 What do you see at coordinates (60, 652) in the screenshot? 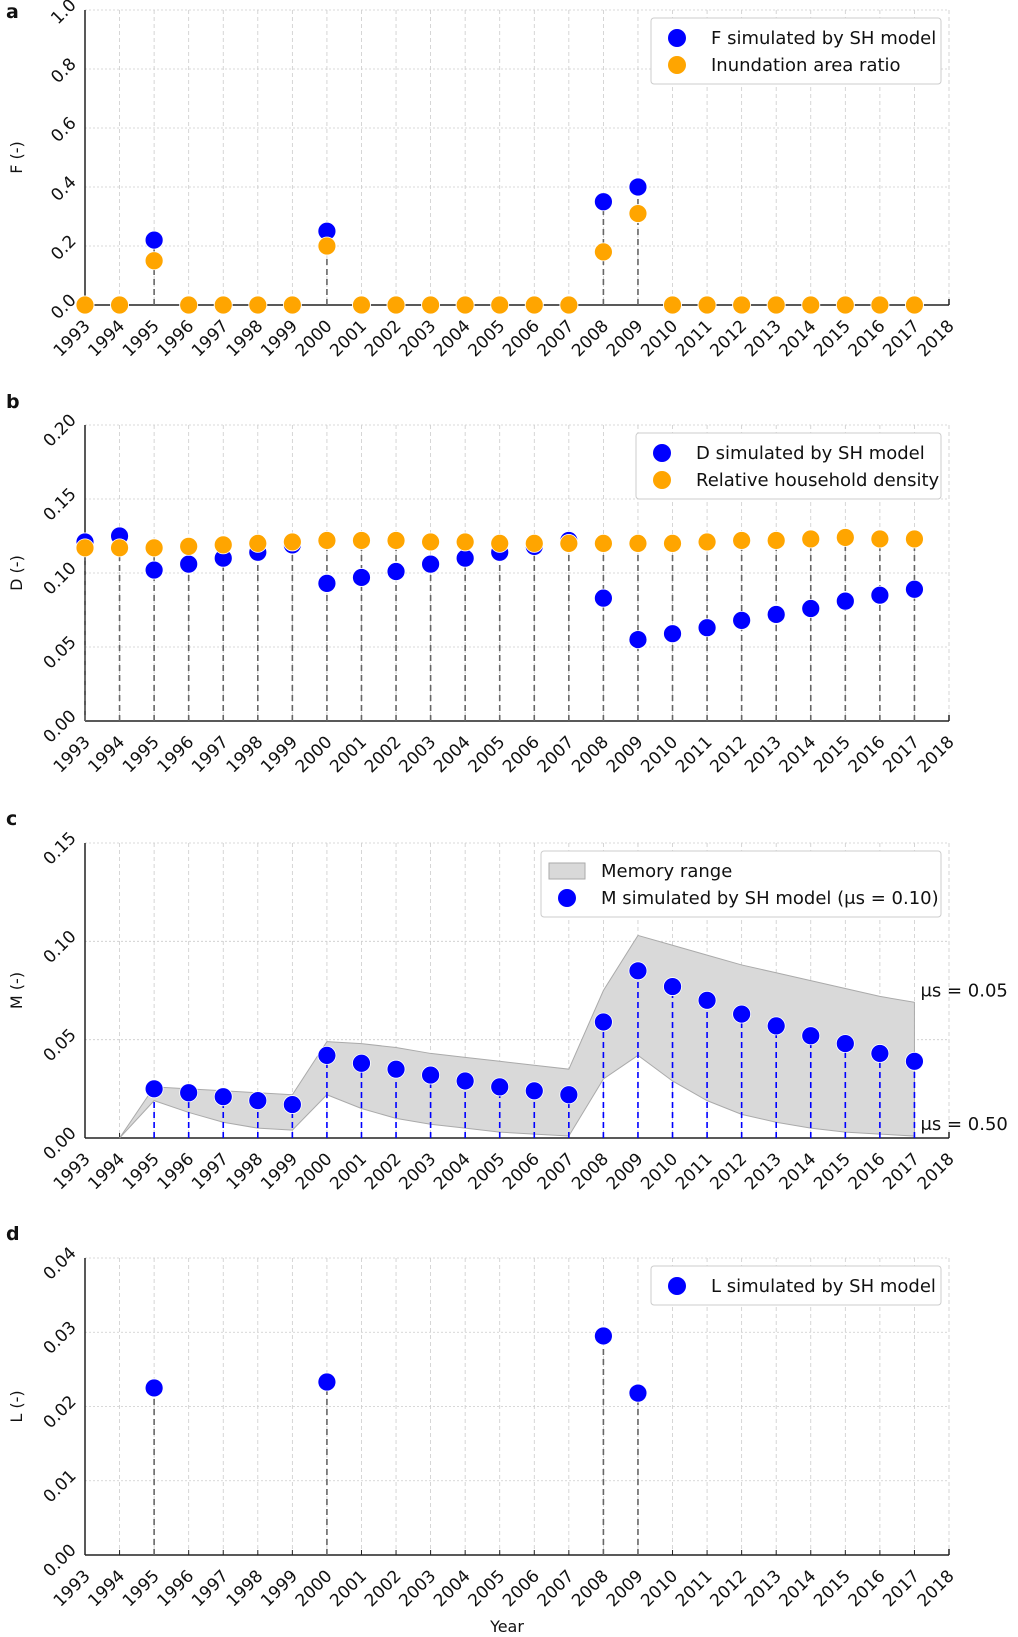
I see `y-tick-label: 0.05` at bounding box center [60, 652].